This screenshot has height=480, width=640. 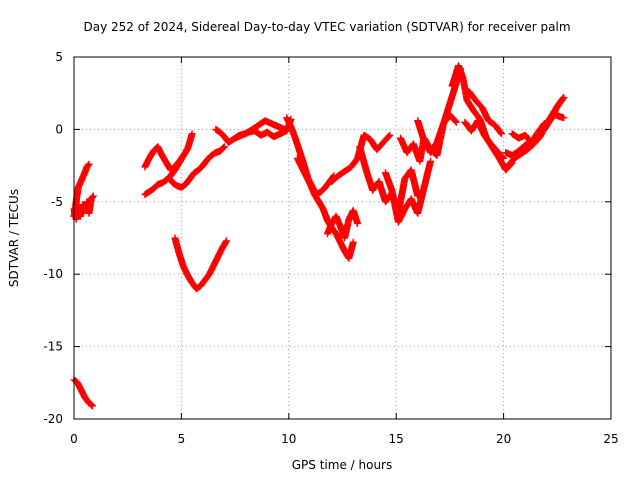 What do you see at coordinates (344, 439) in the screenshot?
I see `x-tick-labels: 0 5 10 15 20 25` at bounding box center [344, 439].